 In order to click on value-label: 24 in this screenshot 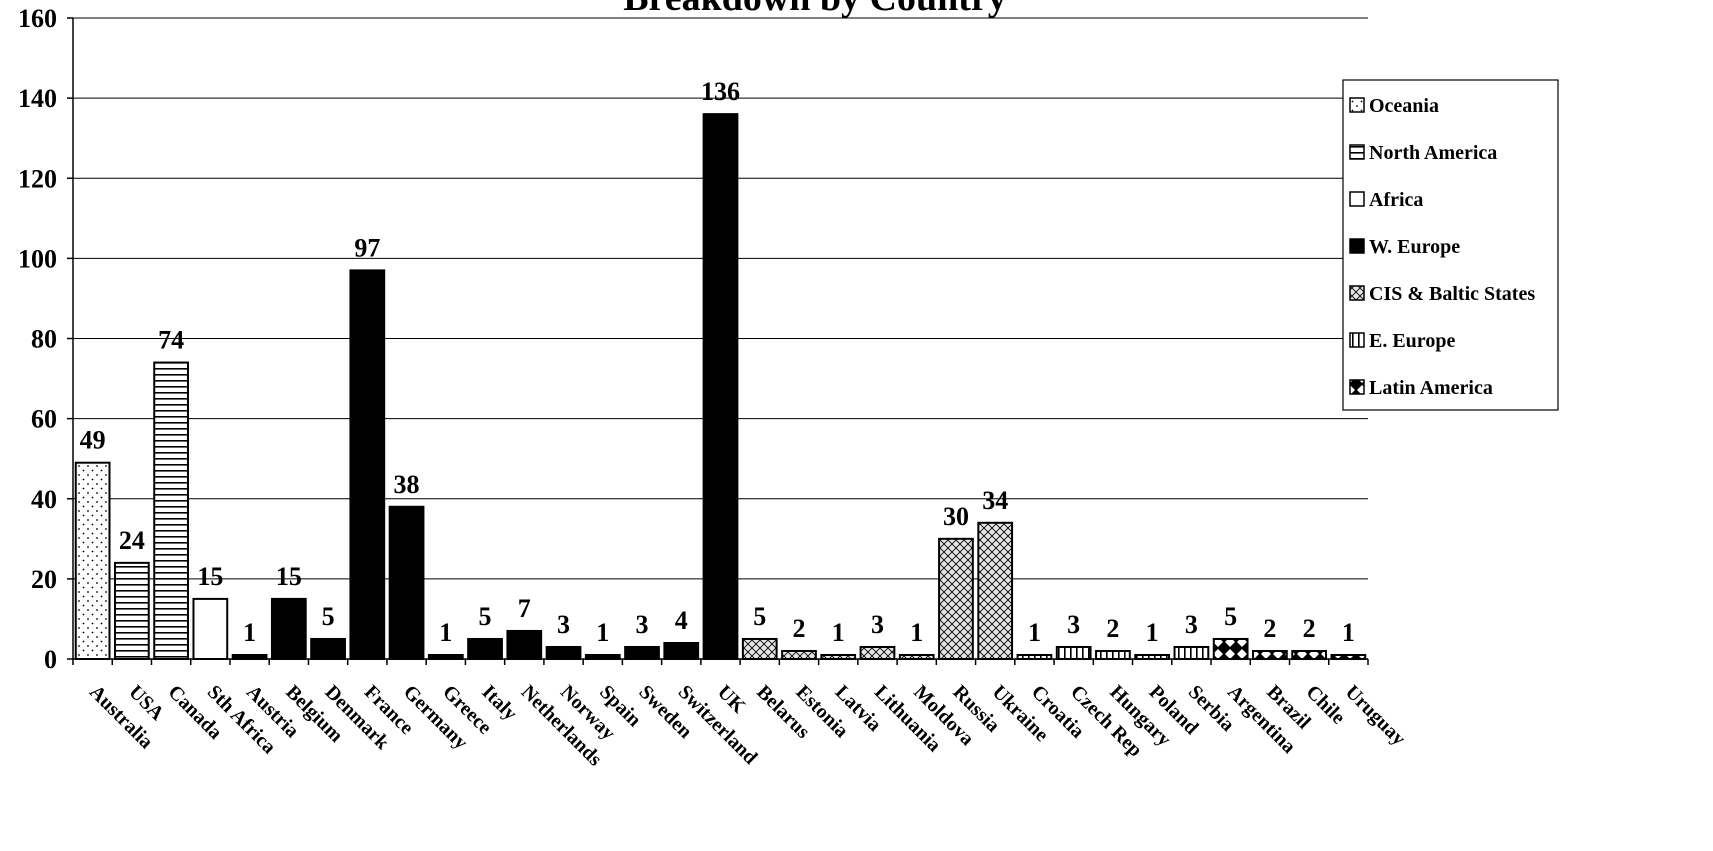, I will do `click(132, 540)`.